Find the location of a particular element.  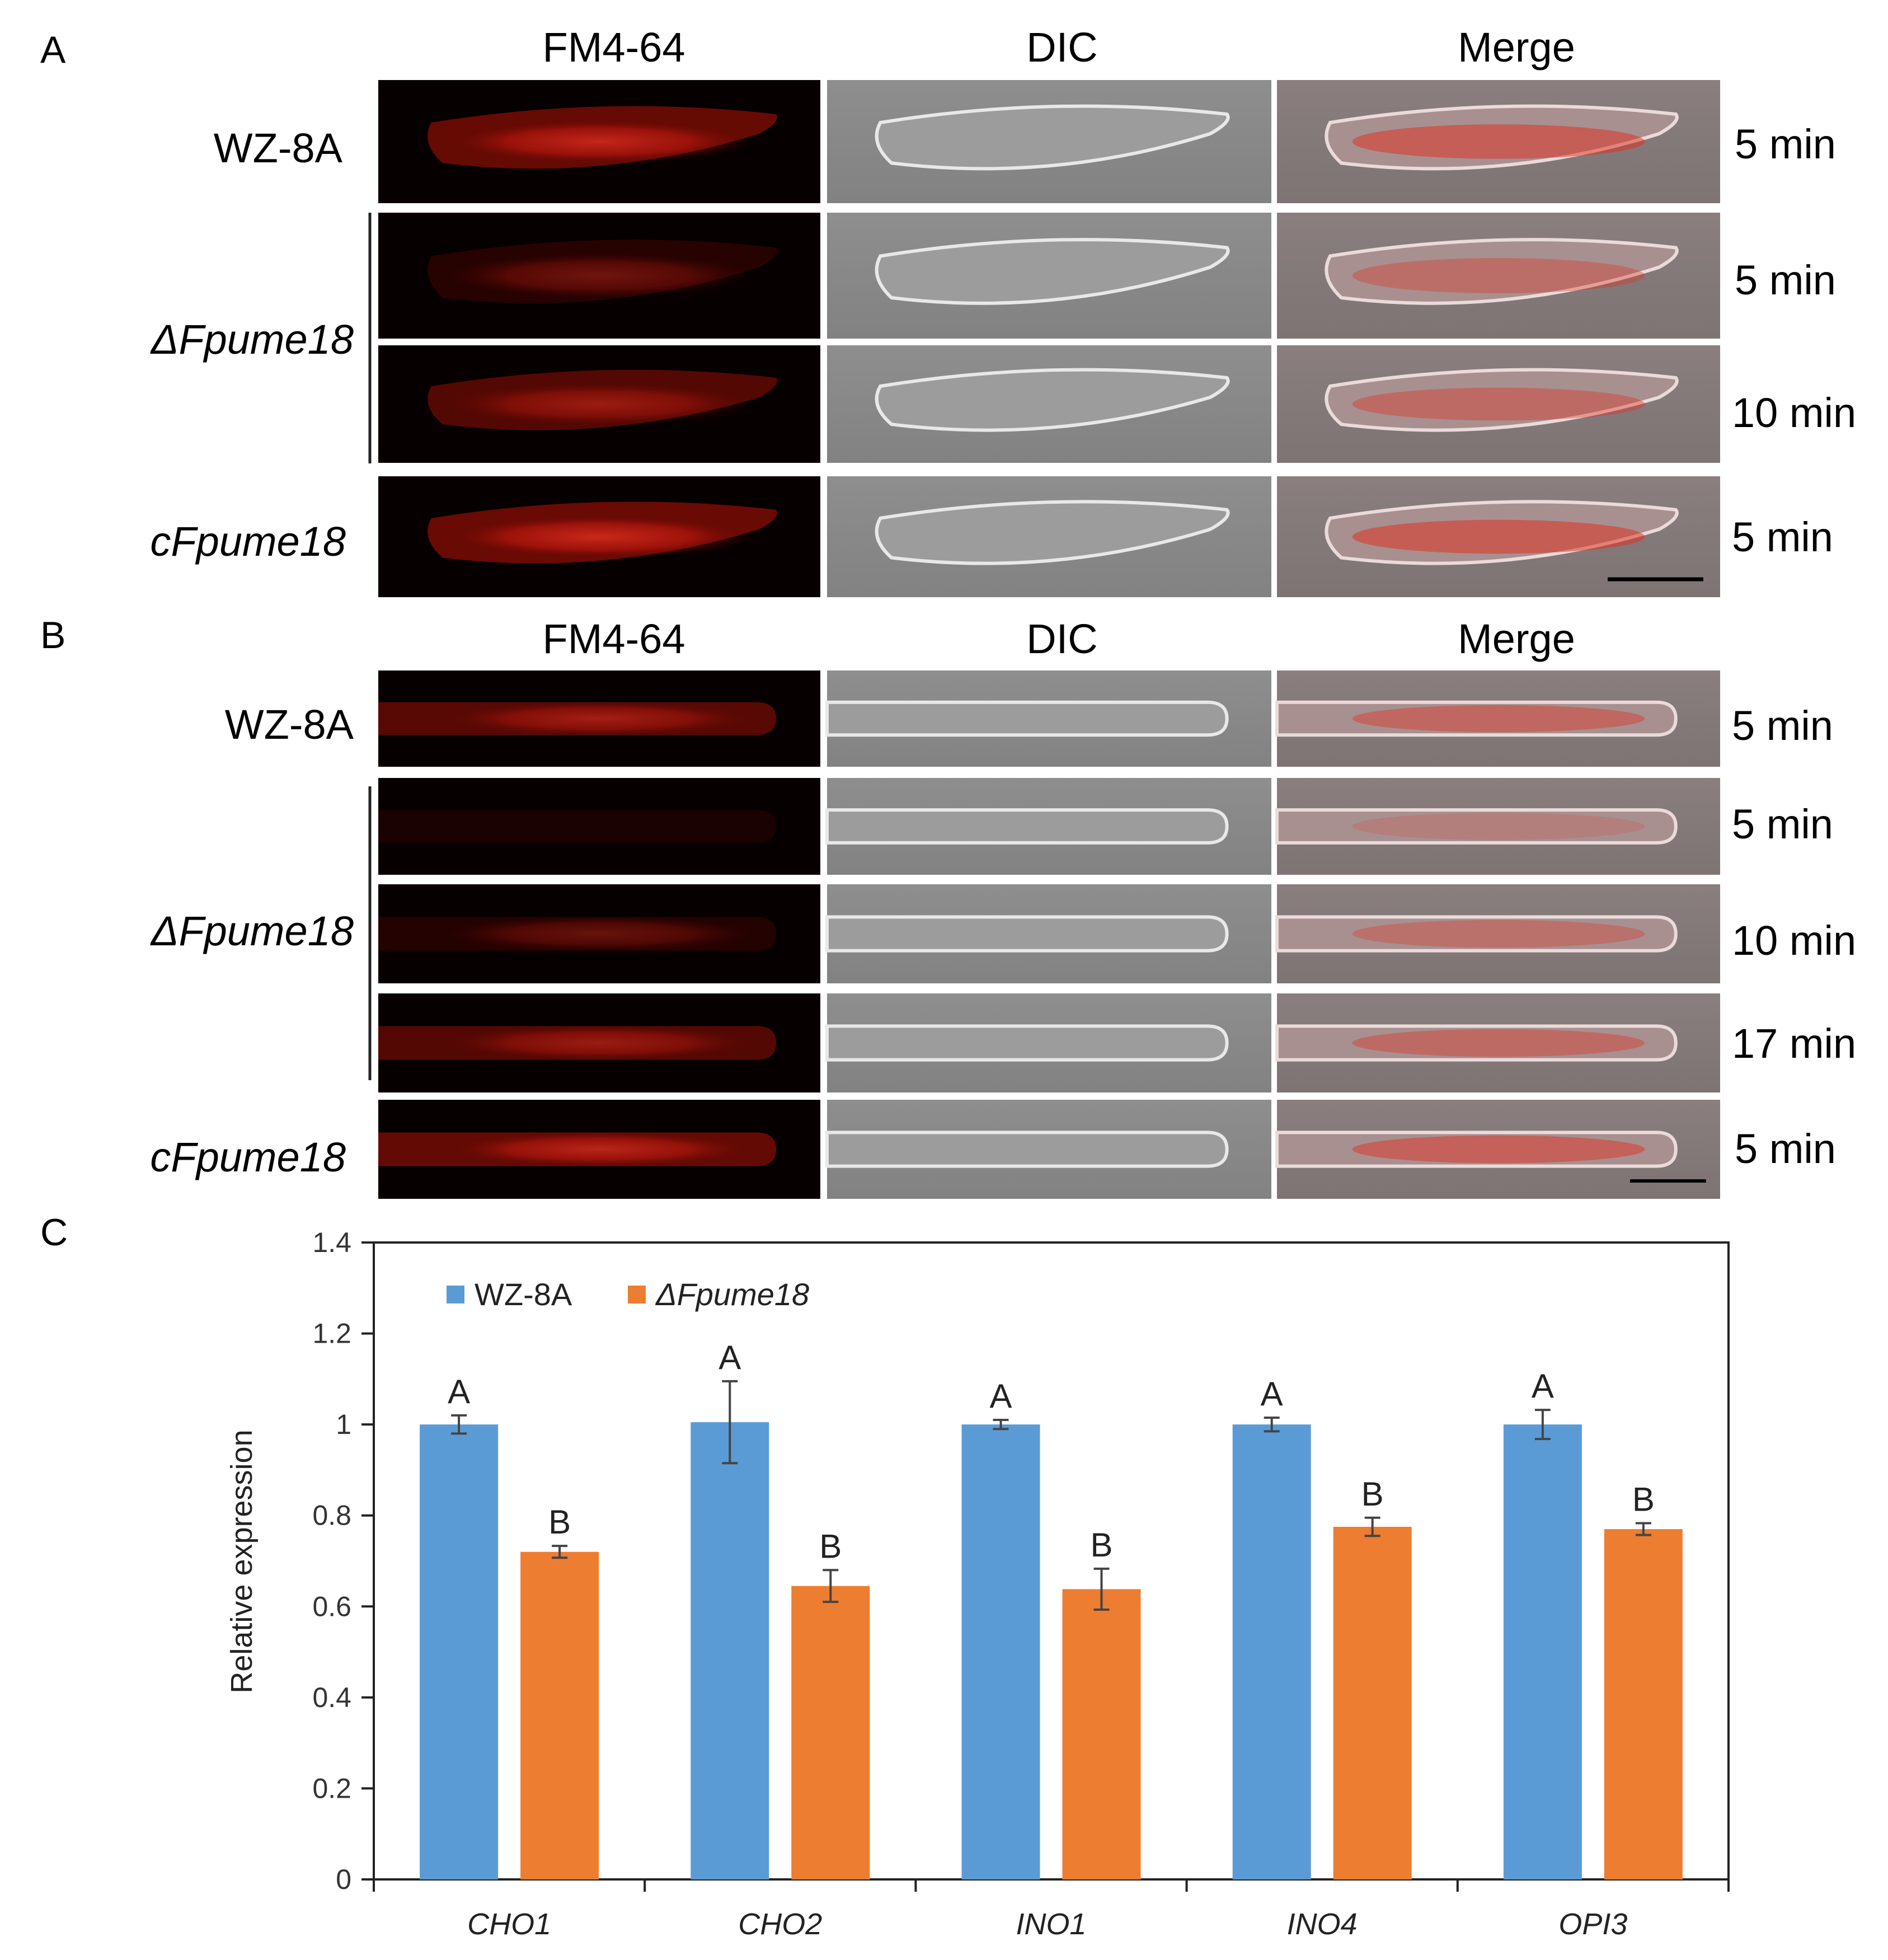

panel-b-letter: B is located at coordinates (52, 635).